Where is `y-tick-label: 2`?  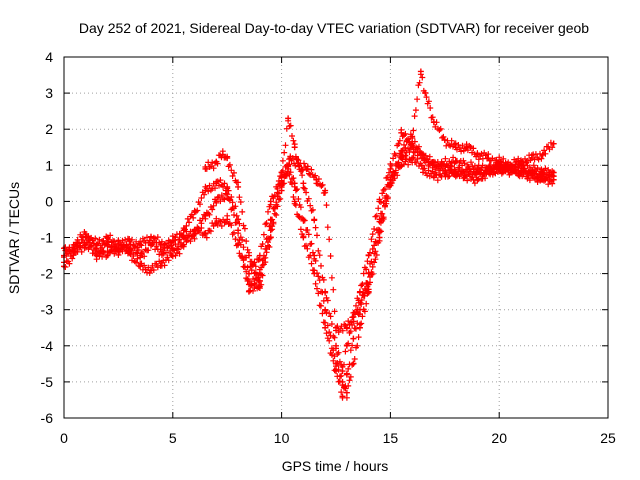
y-tick-label: 2 is located at coordinates (49, 129).